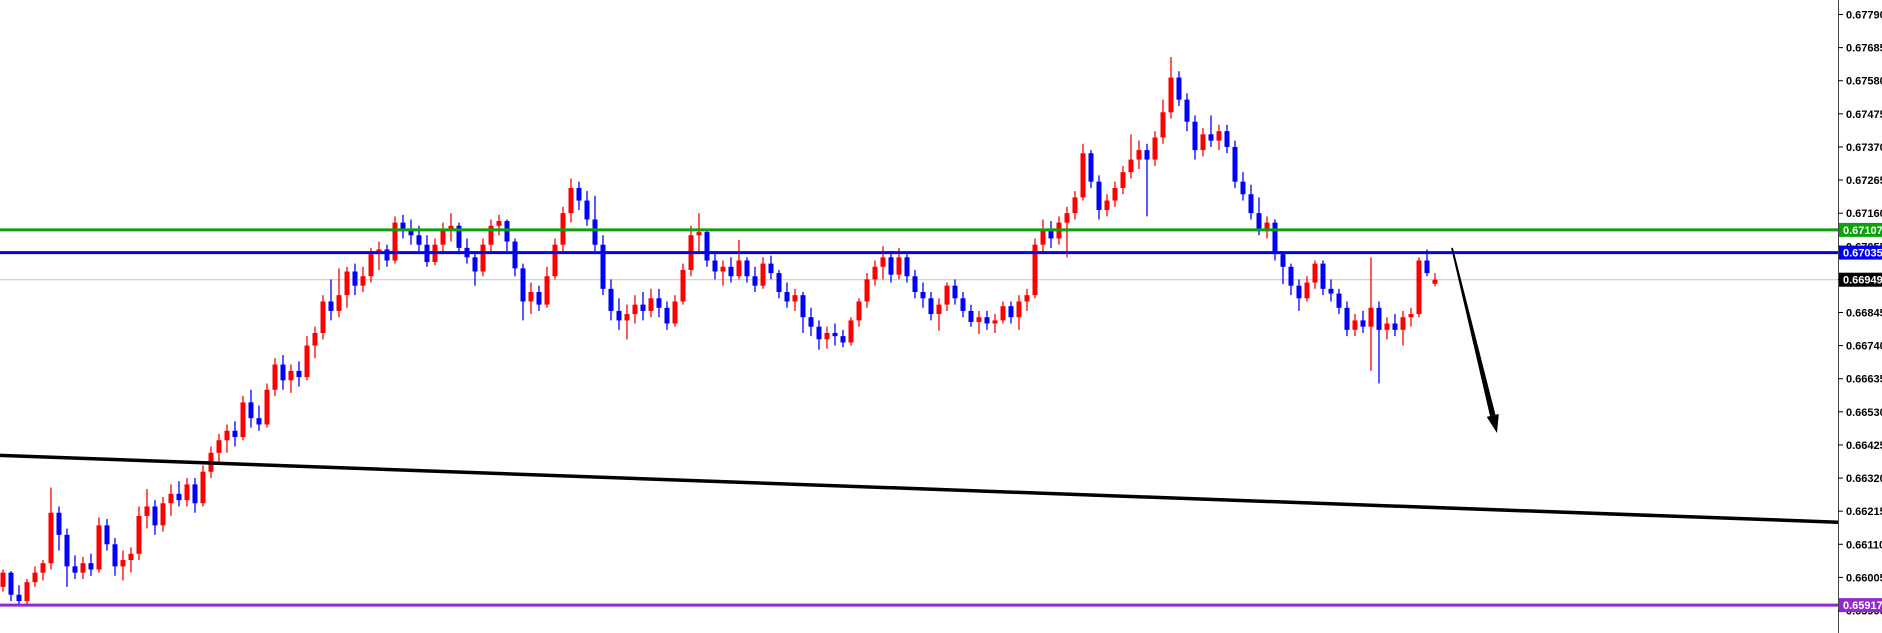  Describe the element at coordinates (919, 488) in the screenshot. I see `descending-trendline` at that location.